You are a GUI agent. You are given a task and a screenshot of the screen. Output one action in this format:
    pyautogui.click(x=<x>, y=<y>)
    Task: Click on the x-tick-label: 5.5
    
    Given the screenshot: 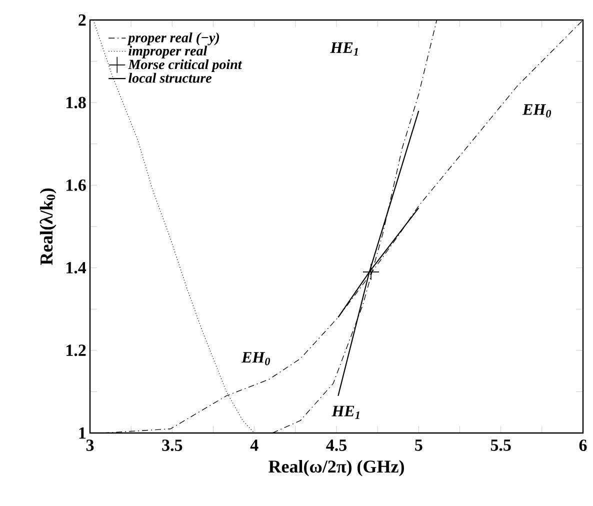 What is the action you would take?
    pyautogui.click(x=500, y=445)
    